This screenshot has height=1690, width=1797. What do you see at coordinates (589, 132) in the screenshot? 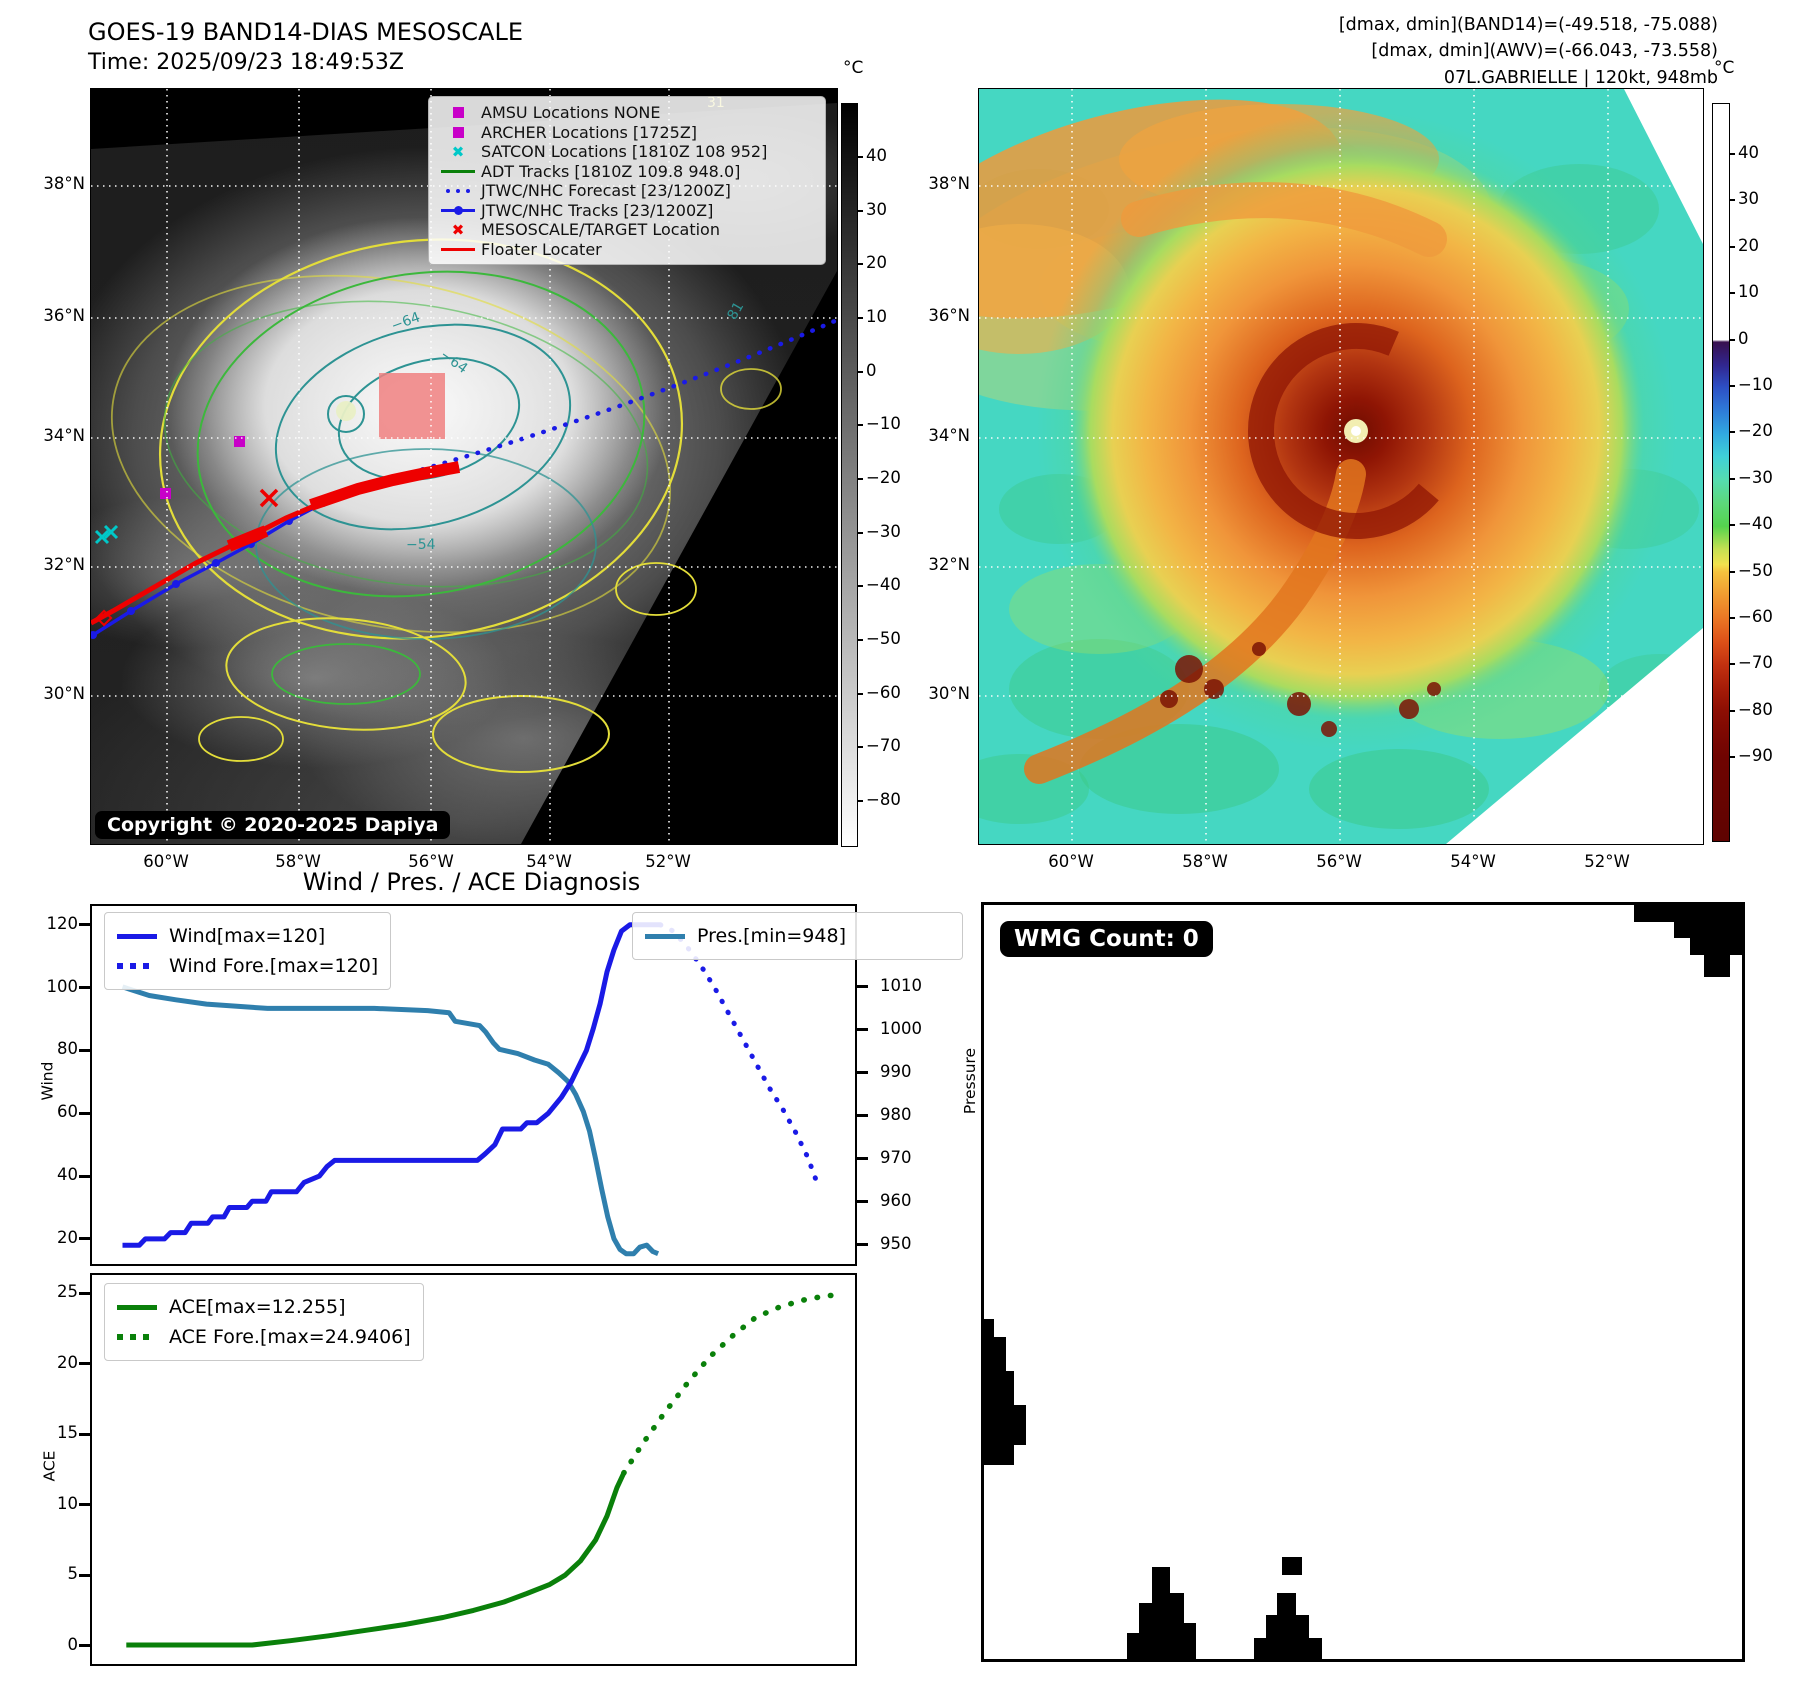
I see `legend-label: ARCHER Locations [1725Z]` at bounding box center [589, 132].